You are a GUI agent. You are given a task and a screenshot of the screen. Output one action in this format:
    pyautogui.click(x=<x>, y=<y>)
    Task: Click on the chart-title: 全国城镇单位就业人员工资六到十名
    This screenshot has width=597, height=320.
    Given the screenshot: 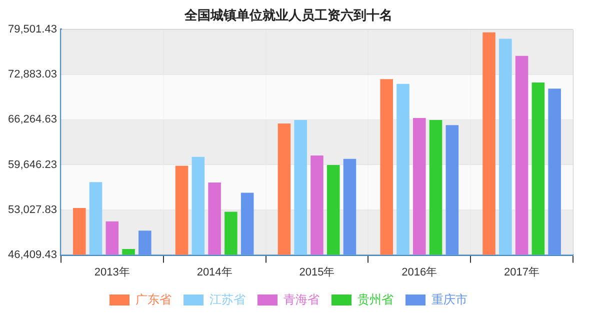 What is the action you would take?
    pyautogui.click(x=288, y=14)
    